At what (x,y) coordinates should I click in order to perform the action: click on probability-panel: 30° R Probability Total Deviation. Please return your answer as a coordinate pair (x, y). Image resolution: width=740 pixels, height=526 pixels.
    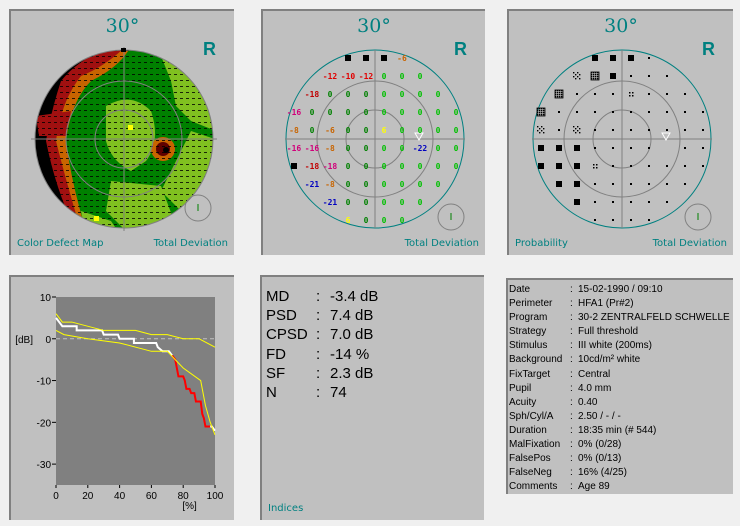
    Looking at the image, I should click on (620, 132).